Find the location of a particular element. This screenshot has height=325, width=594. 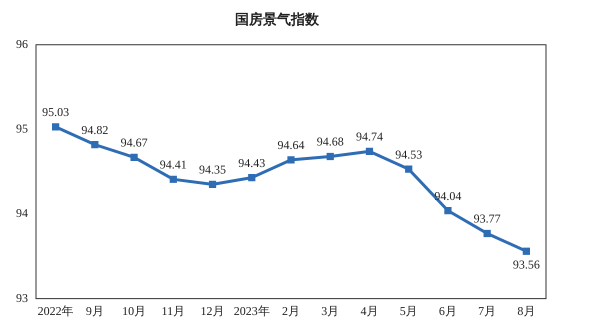

x-tick-label: 2023年 is located at coordinates (252, 311).